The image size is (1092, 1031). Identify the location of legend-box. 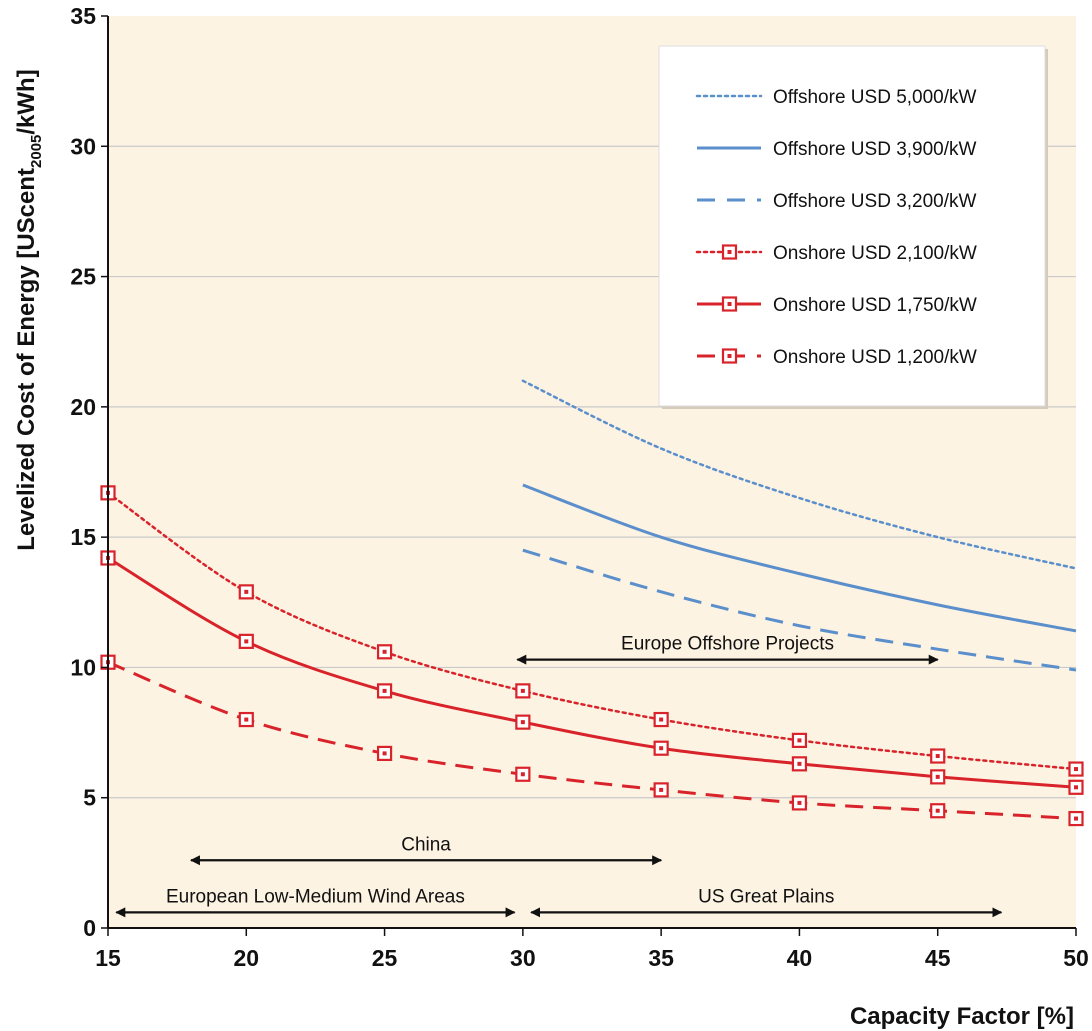
(852, 226).